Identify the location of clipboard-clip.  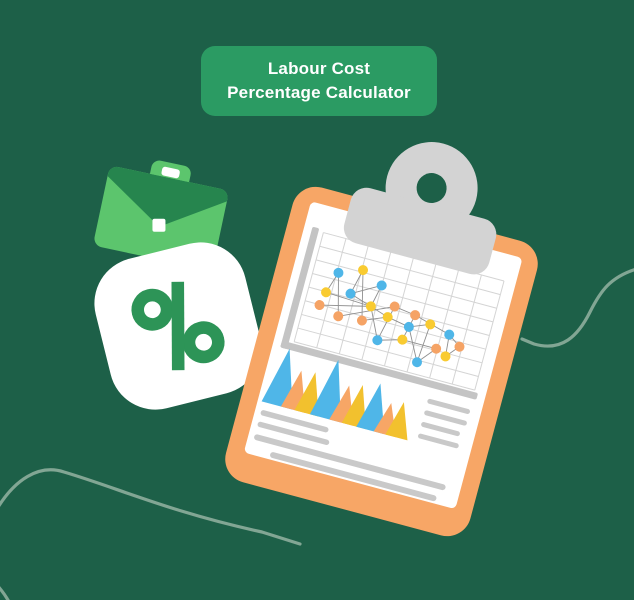
(420, 208).